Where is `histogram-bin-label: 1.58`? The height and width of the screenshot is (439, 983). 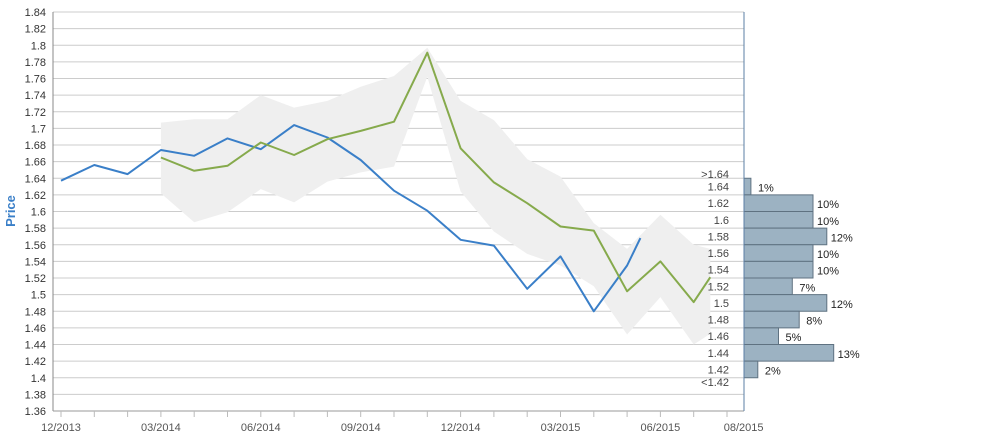
histogram-bin-label: 1.58 is located at coordinates (718, 237).